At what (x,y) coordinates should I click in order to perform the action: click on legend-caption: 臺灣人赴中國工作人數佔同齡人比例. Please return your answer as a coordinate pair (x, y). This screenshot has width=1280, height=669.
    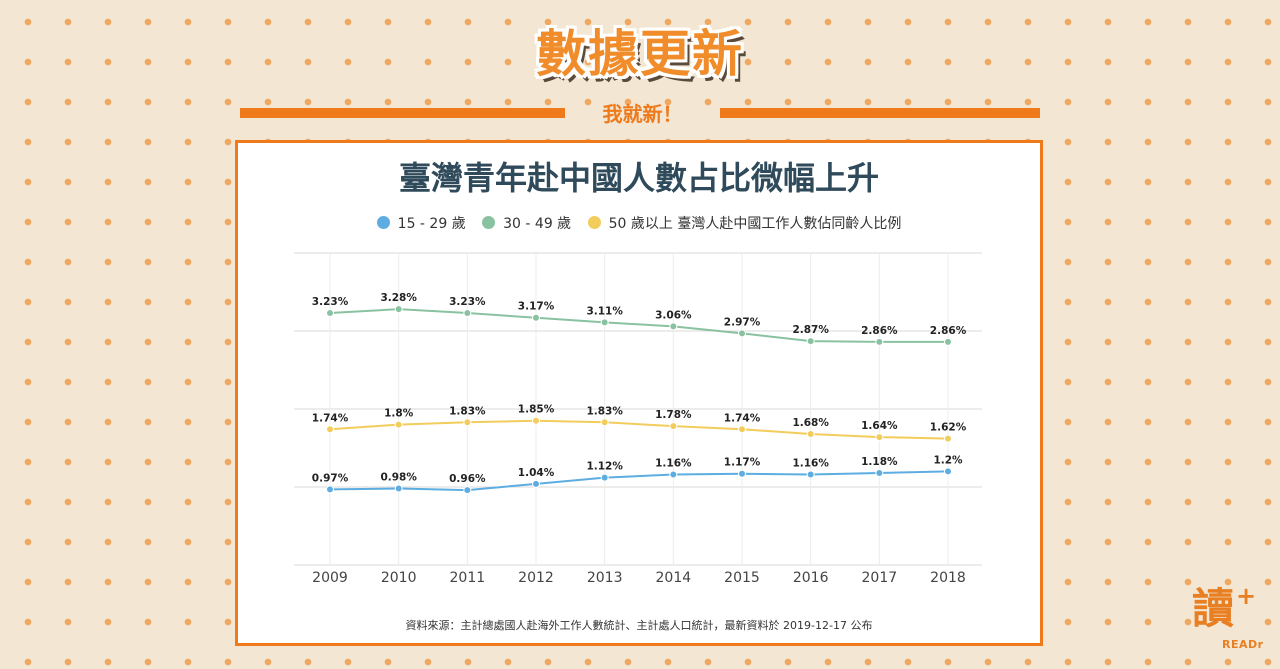
    Looking at the image, I should click on (789, 224).